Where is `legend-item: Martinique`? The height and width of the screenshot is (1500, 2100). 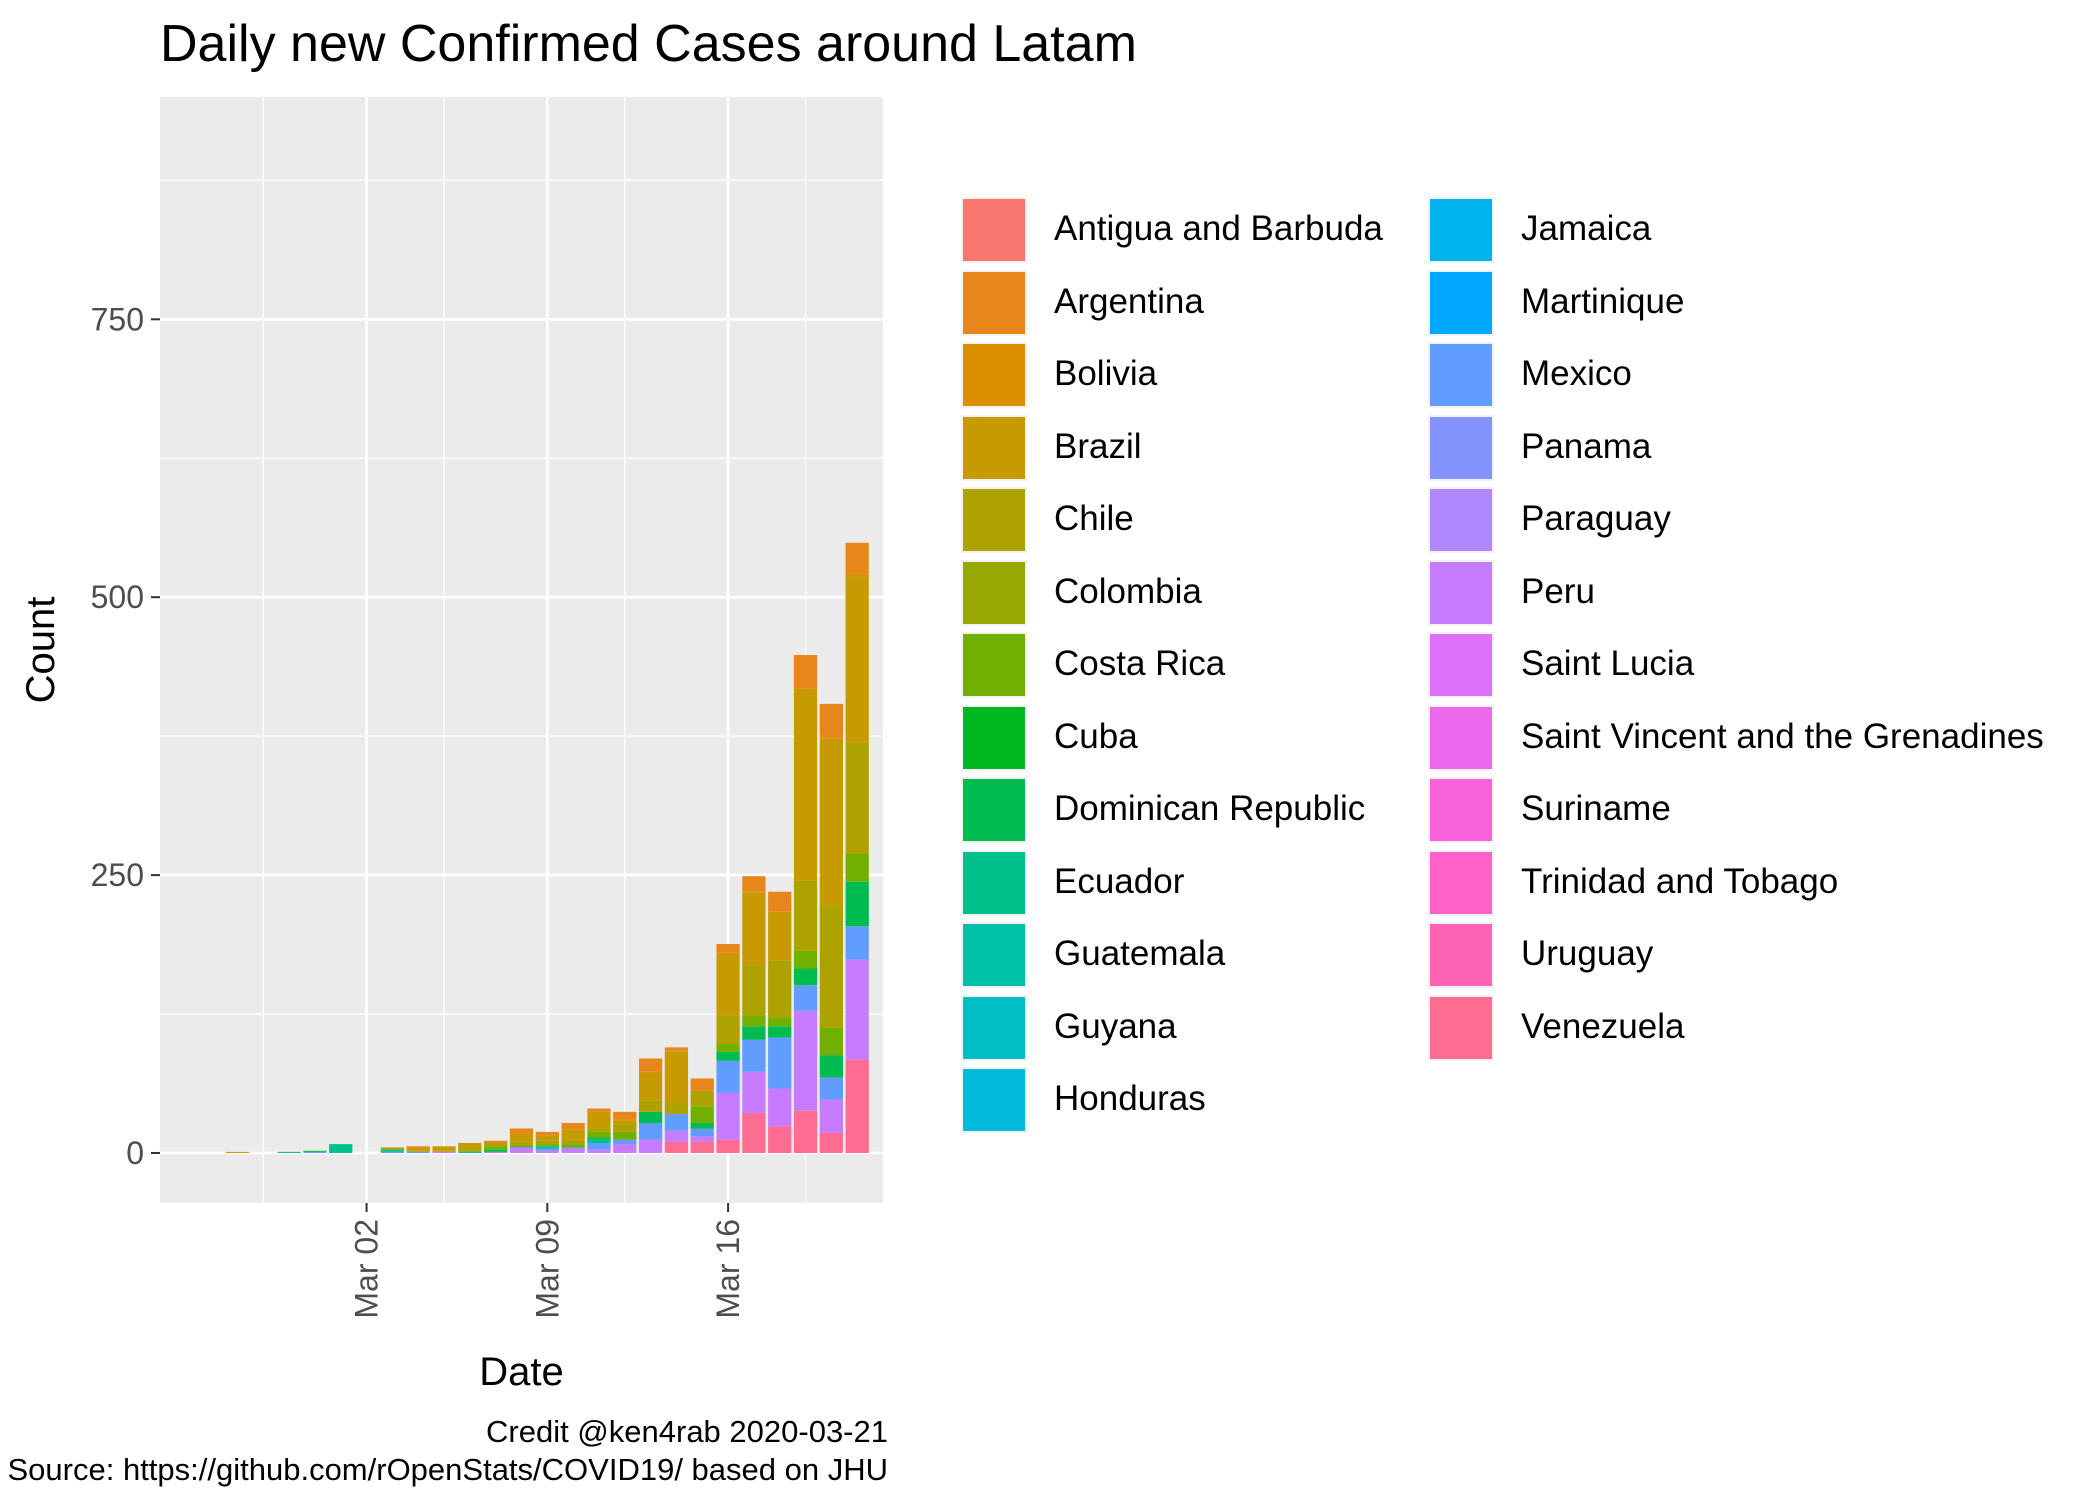
legend-item: Martinique is located at coordinates (1707, 303).